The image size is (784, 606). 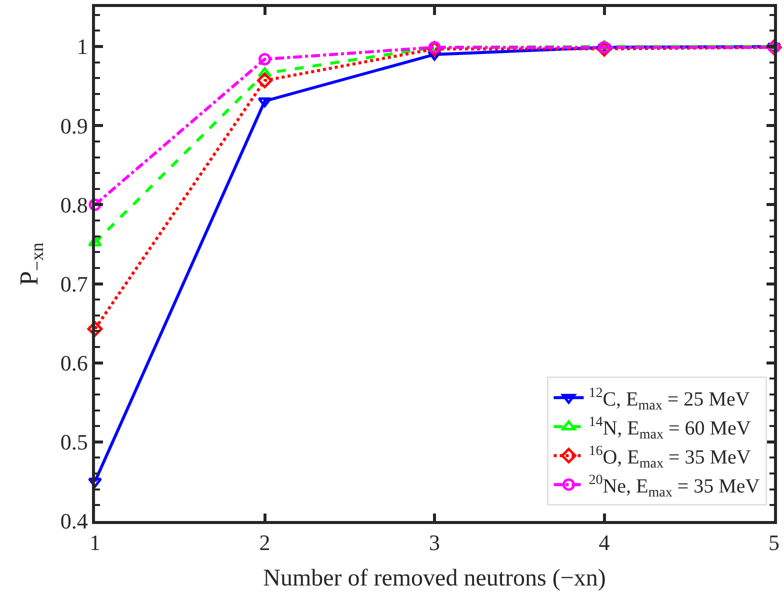 What do you see at coordinates (74, 521) in the screenshot?
I see `y-tick-label: 0.4` at bounding box center [74, 521].